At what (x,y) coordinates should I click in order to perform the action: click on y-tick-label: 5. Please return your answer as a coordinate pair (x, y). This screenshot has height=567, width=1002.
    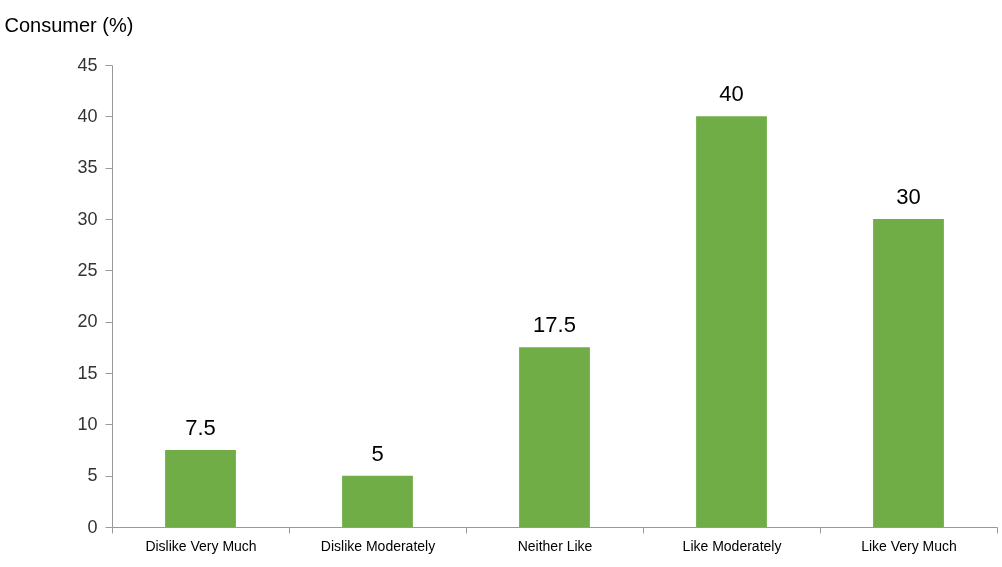
    Looking at the image, I should click on (92, 475).